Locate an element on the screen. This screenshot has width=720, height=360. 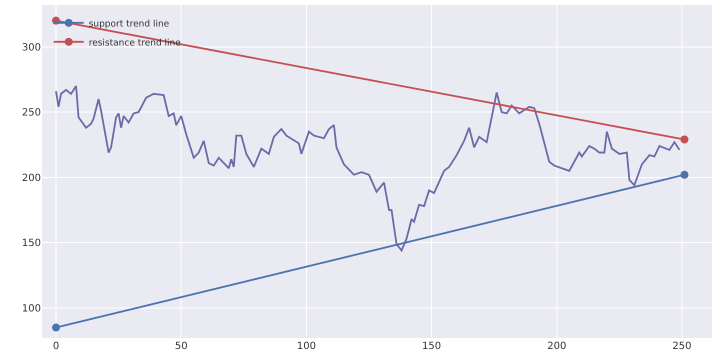
x-tick-label: 100 is located at coordinates (306, 346).